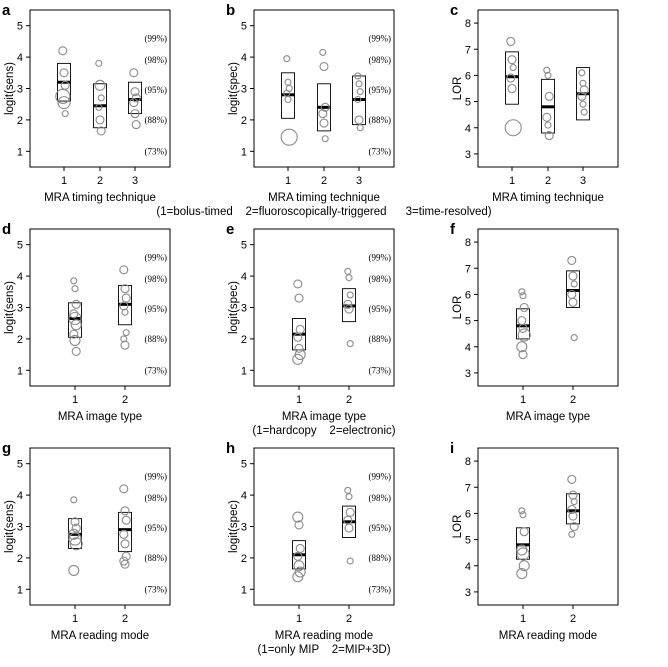 Image resolution: width=668 pixels, height=667 pixels. I want to click on y-axis-label: LOR, so click(458, 89).